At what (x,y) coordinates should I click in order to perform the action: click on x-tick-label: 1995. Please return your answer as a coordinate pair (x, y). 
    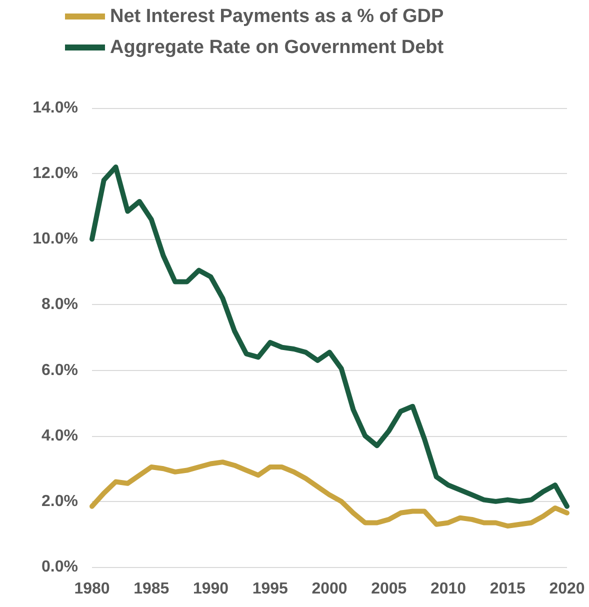
    Looking at the image, I should click on (270, 589).